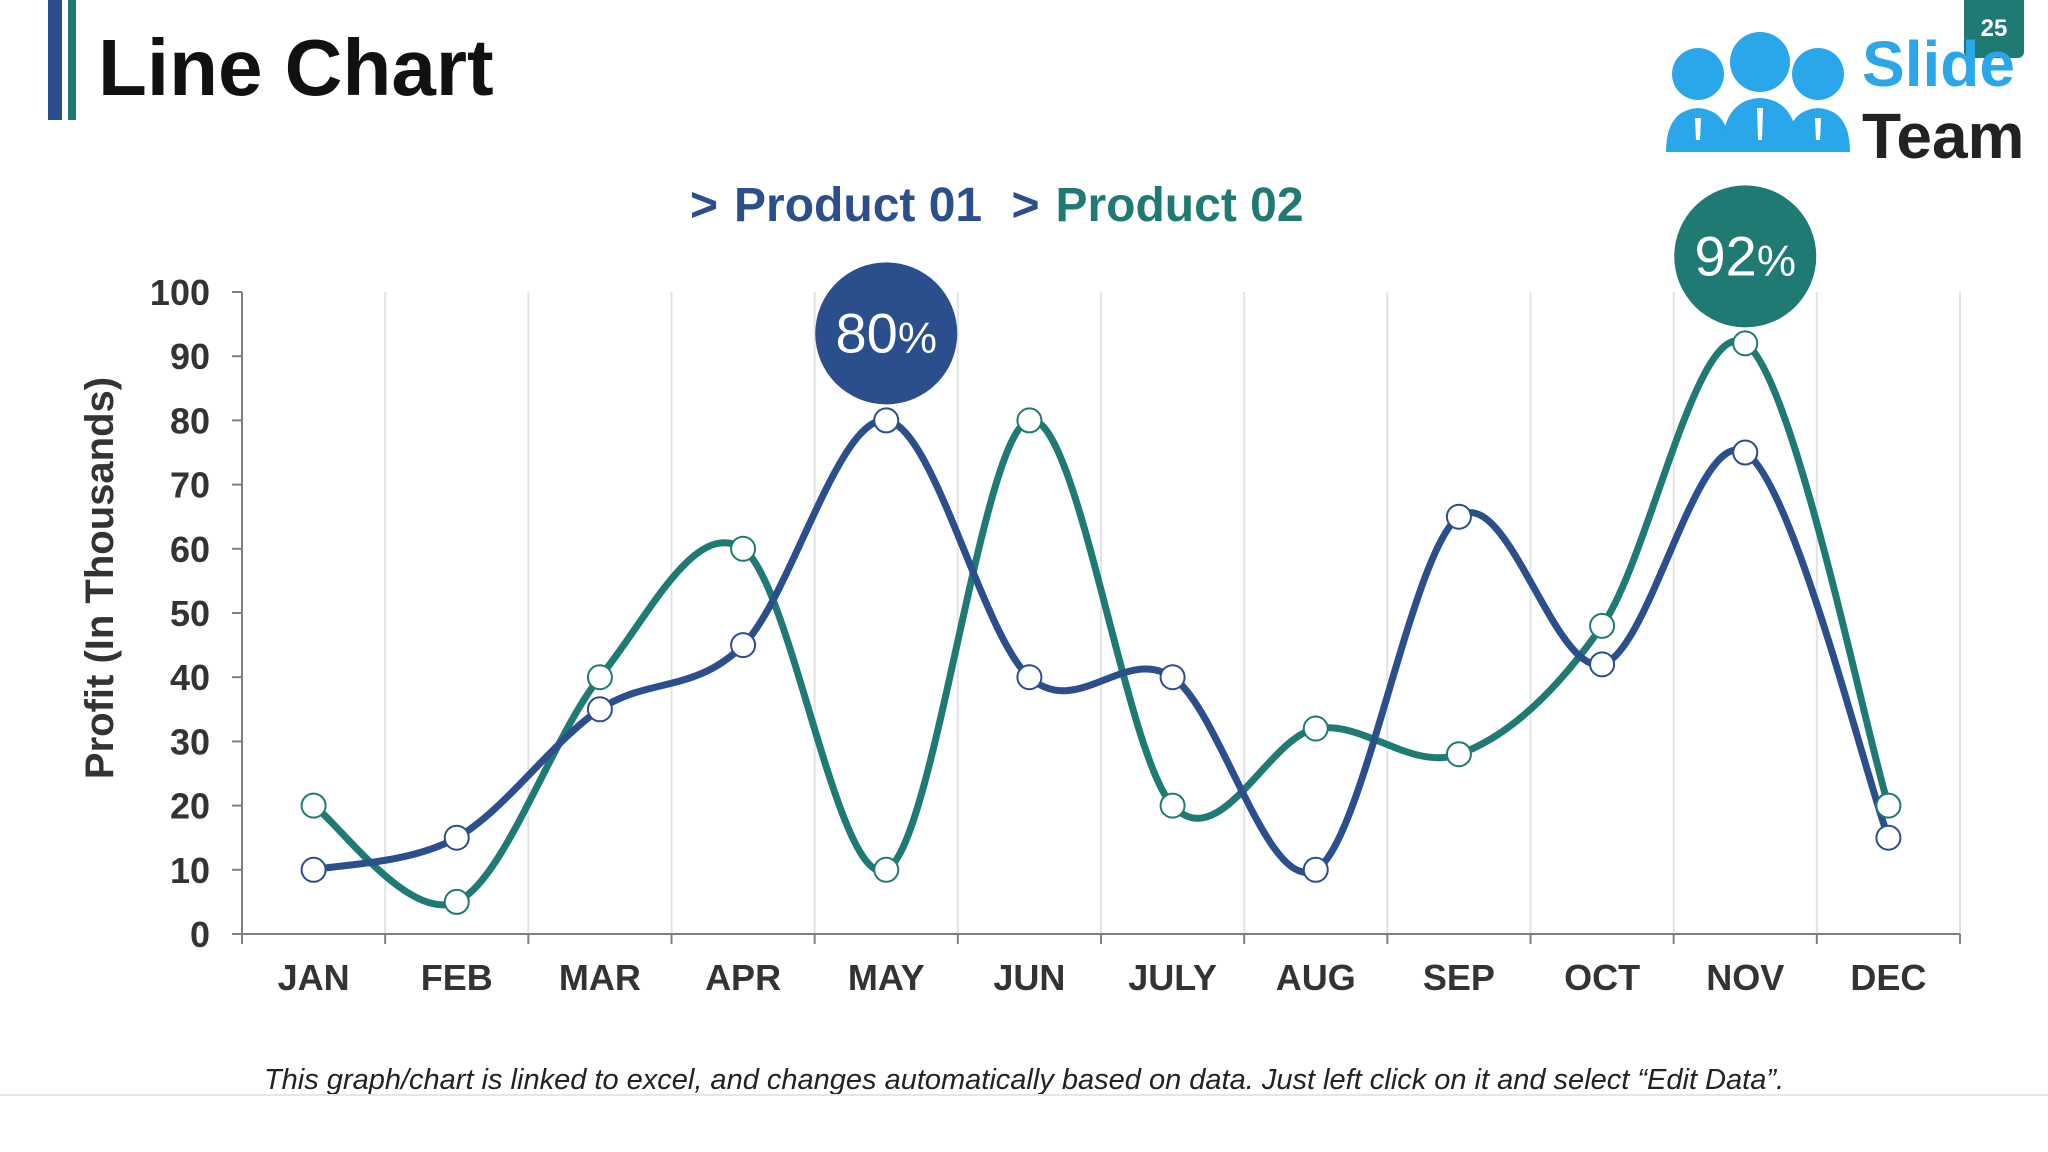 Image resolution: width=2048 pixels, height=1152 pixels. I want to click on y-tick-label: 50, so click(190, 613).